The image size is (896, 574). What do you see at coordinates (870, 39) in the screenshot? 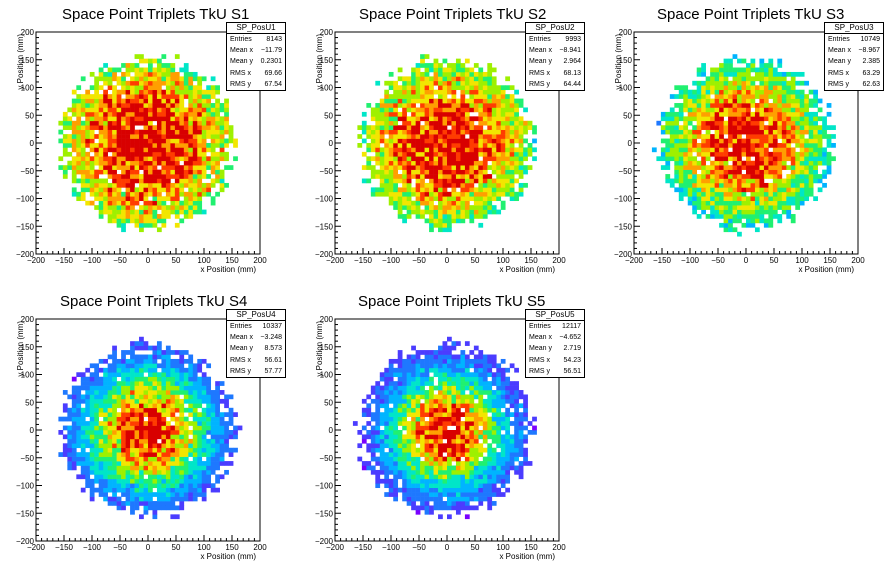
I see `stats-value: 10749` at bounding box center [870, 39].